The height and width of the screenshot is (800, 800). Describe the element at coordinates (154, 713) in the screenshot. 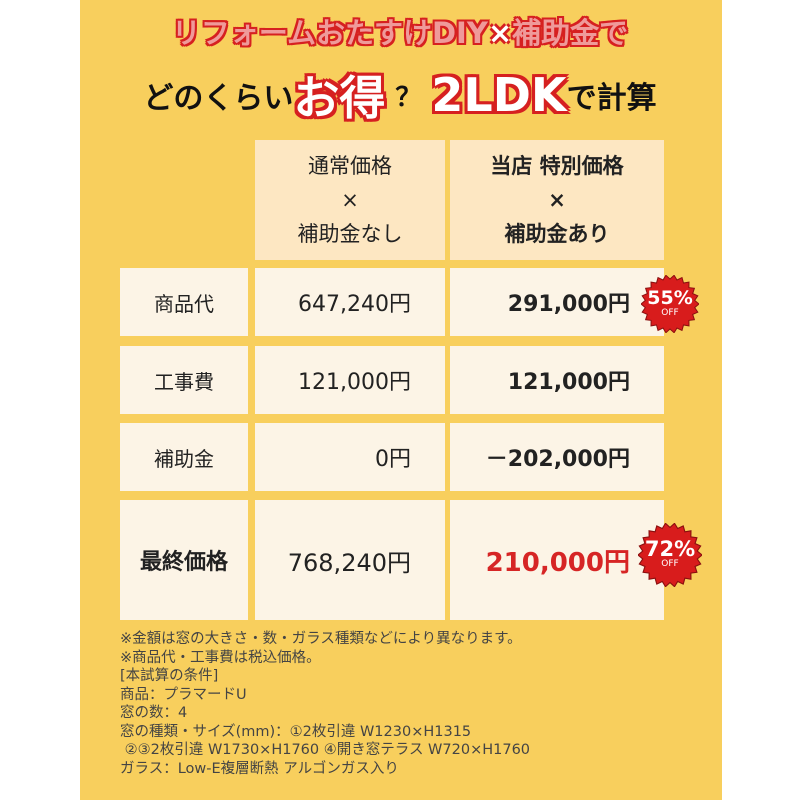

I see `note-line: 窓の数：4` at that location.